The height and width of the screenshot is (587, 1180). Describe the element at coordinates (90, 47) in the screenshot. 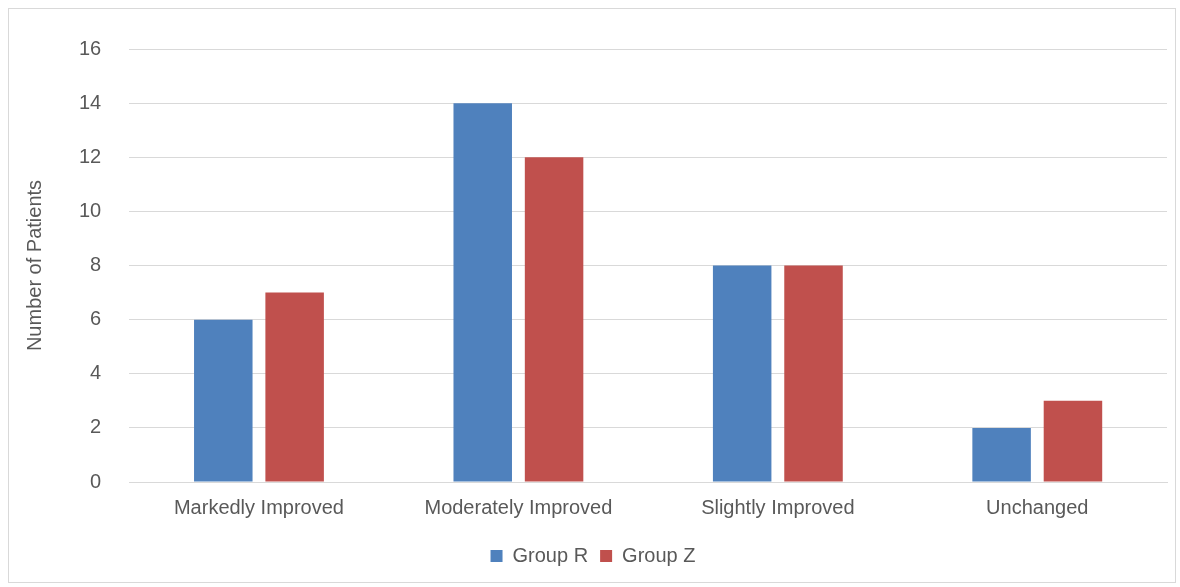

I see `y-tick-label: 16` at that location.